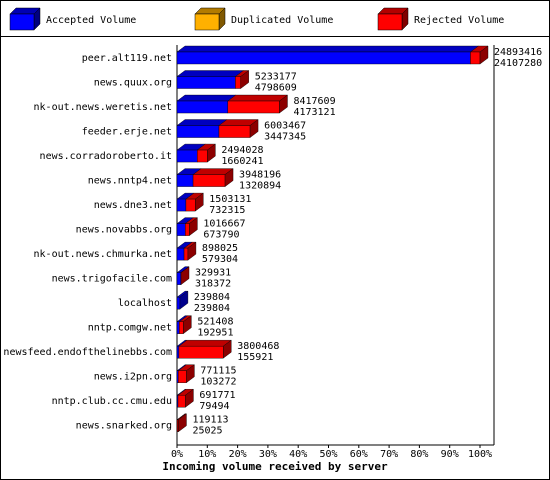 Image resolution: width=550 pixels, height=480 pixels. I want to click on accepted-label: 79494, so click(214, 406).